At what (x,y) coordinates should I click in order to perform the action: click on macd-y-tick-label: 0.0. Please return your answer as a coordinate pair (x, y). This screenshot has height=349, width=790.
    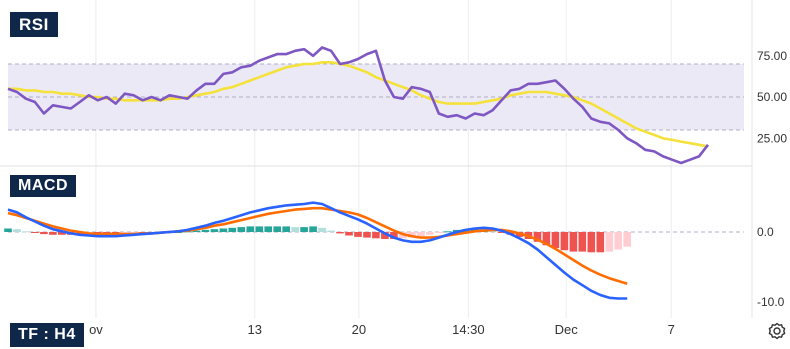
    Looking at the image, I should click on (765, 232).